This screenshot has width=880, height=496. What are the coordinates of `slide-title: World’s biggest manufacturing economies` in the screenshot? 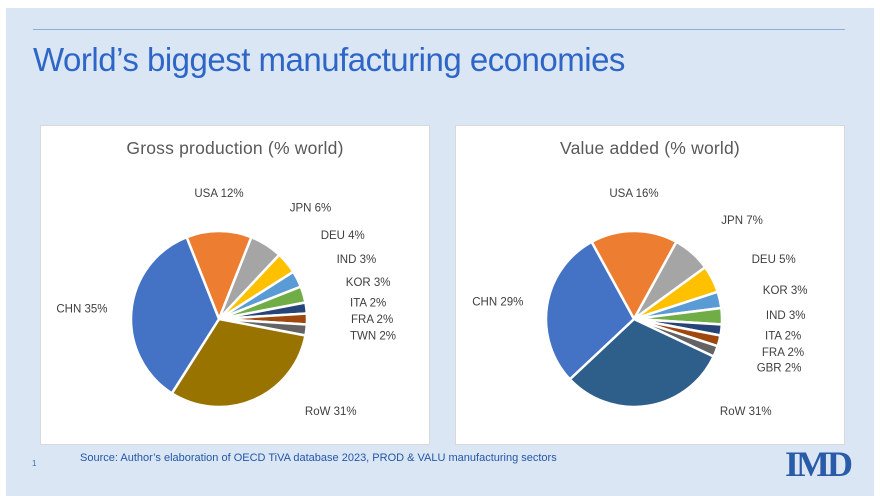 It's located at (329, 59).